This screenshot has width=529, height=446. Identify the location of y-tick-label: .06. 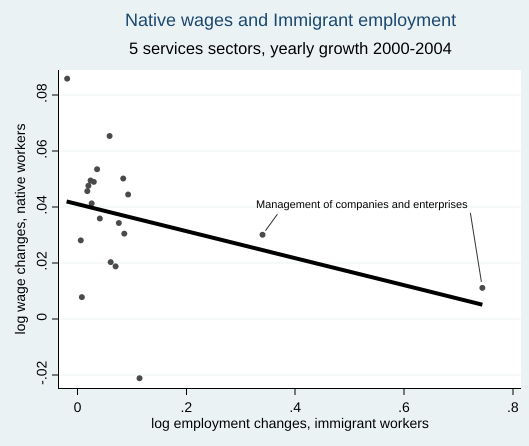
(41, 149).